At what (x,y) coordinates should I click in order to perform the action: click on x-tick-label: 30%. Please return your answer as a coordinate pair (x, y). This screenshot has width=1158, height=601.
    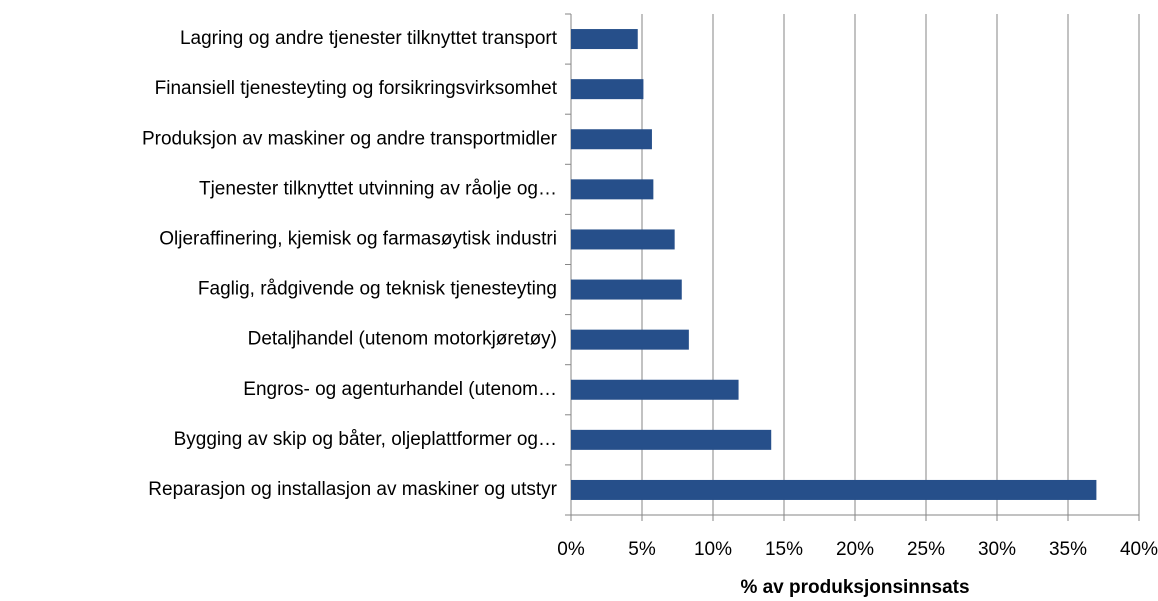
    Looking at the image, I should click on (997, 549).